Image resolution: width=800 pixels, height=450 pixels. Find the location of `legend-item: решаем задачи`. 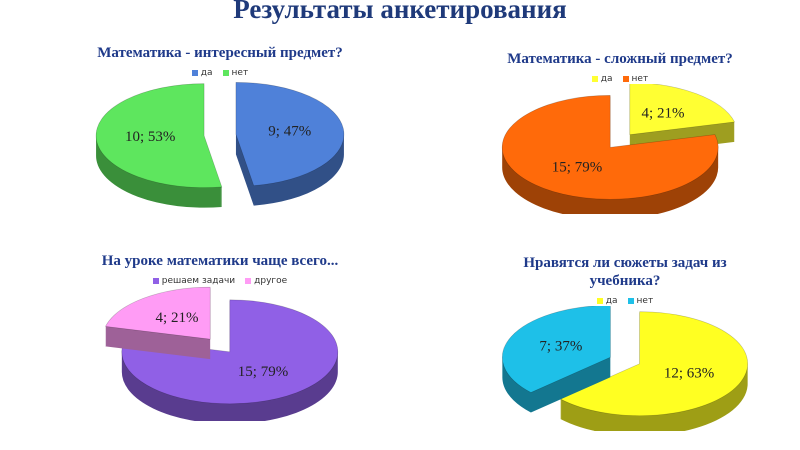

legend-item: решаем задачи is located at coordinates (194, 281).